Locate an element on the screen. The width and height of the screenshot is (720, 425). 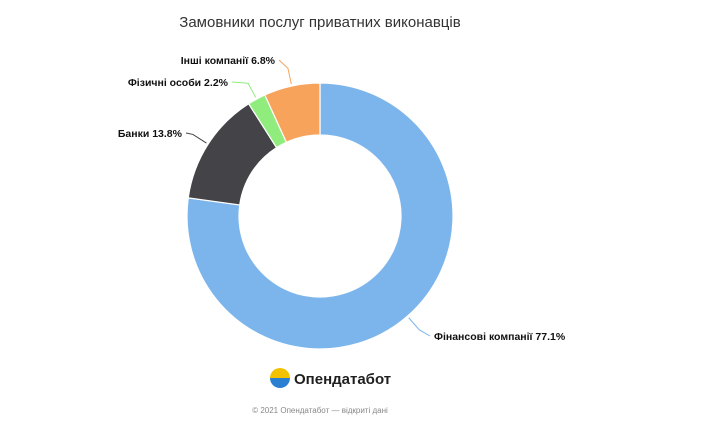
chart-title: Замовники послуг приватних виконавців is located at coordinates (319, 22).